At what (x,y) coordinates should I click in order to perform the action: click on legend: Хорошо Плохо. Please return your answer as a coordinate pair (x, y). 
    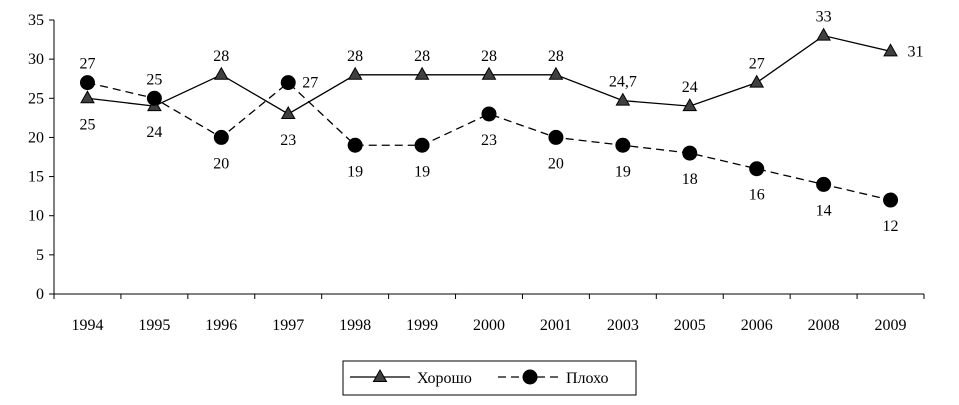
    Looking at the image, I should click on (489, 378).